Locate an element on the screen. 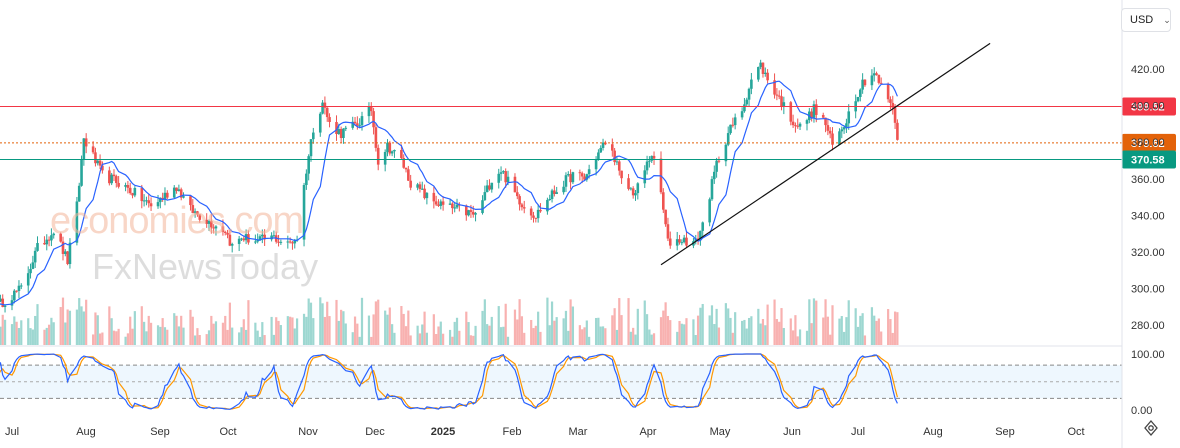  currency-selector: USD ⌄ is located at coordinates (1146, 20).